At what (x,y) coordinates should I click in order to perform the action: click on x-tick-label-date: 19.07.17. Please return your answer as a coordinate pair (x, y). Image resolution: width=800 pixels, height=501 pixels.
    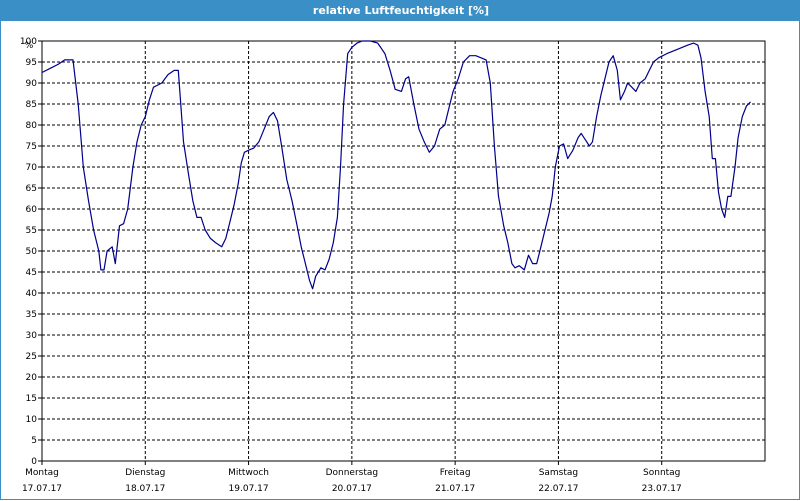
    Looking at the image, I should click on (249, 489).